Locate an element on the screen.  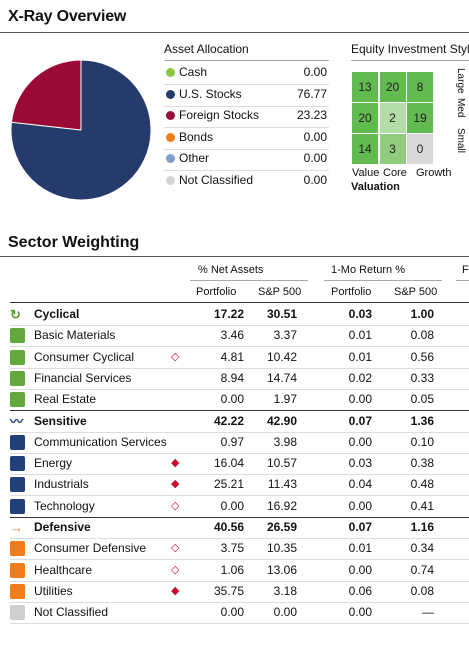
sp500-return: 0.05 is located at coordinates (422, 399).